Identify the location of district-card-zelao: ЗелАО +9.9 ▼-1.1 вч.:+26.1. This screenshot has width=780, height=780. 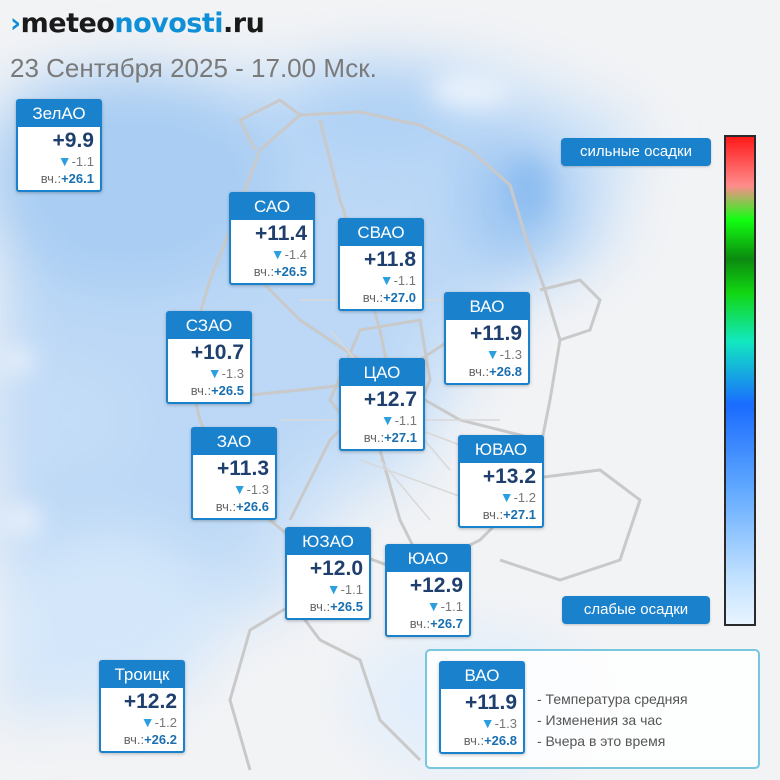
(59, 145).